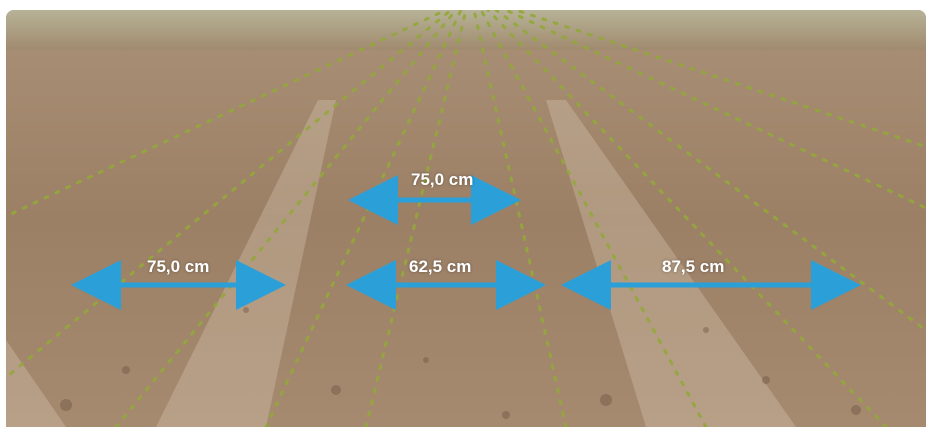 This screenshot has width=932, height=427. Describe the element at coordinates (178, 266) in the screenshot. I see `measure-label-left: 75,0 cm` at that location.